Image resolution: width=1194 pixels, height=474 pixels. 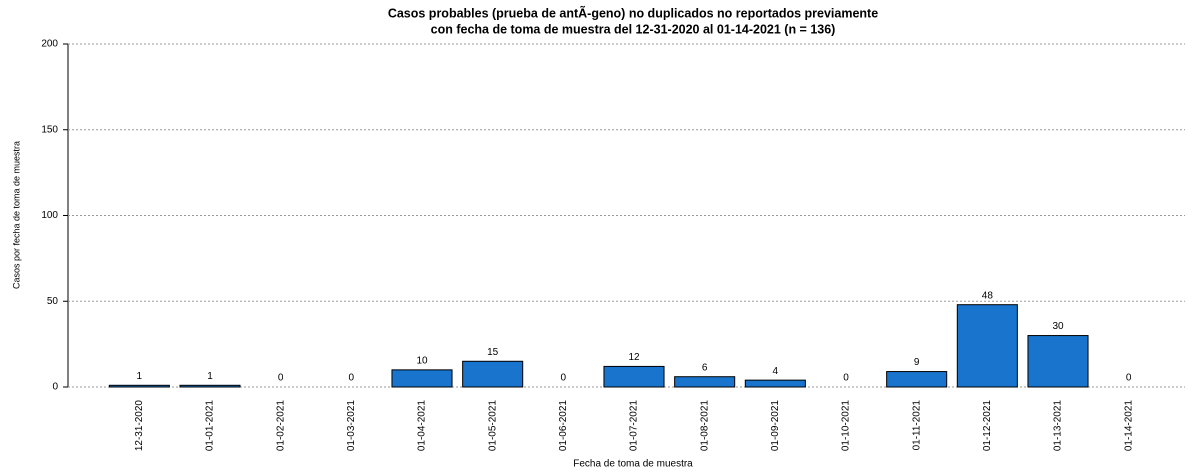 What do you see at coordinates (1058, 326) in the screenshot?
I see `data-label: 30` at bounding box center [1058, 326].